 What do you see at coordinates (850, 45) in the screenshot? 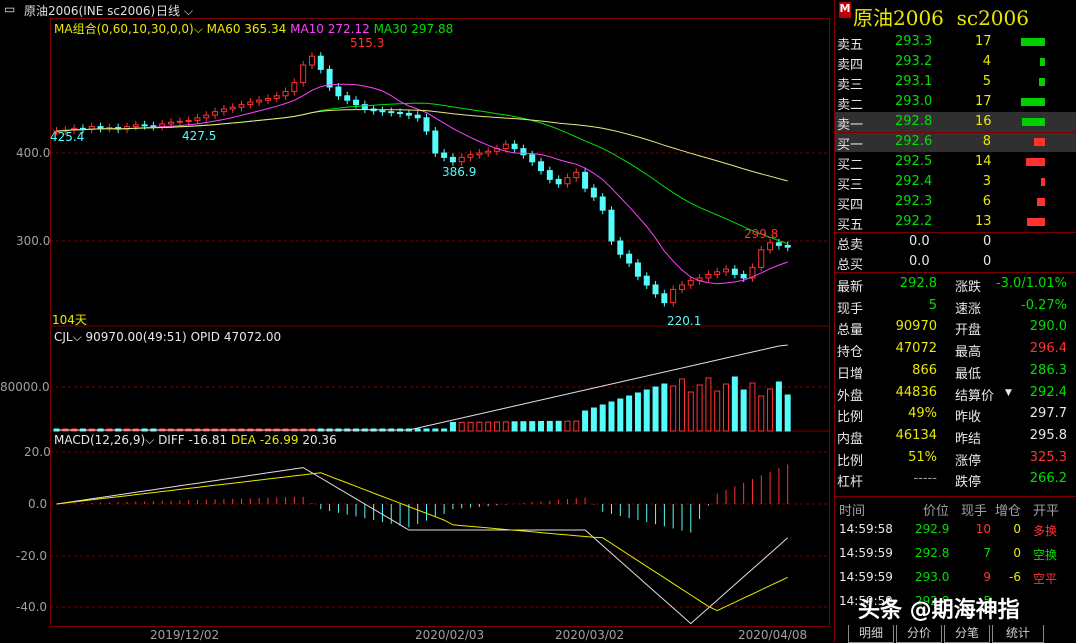
I see `level-label: 卖五` at bounding box center [850, 45].